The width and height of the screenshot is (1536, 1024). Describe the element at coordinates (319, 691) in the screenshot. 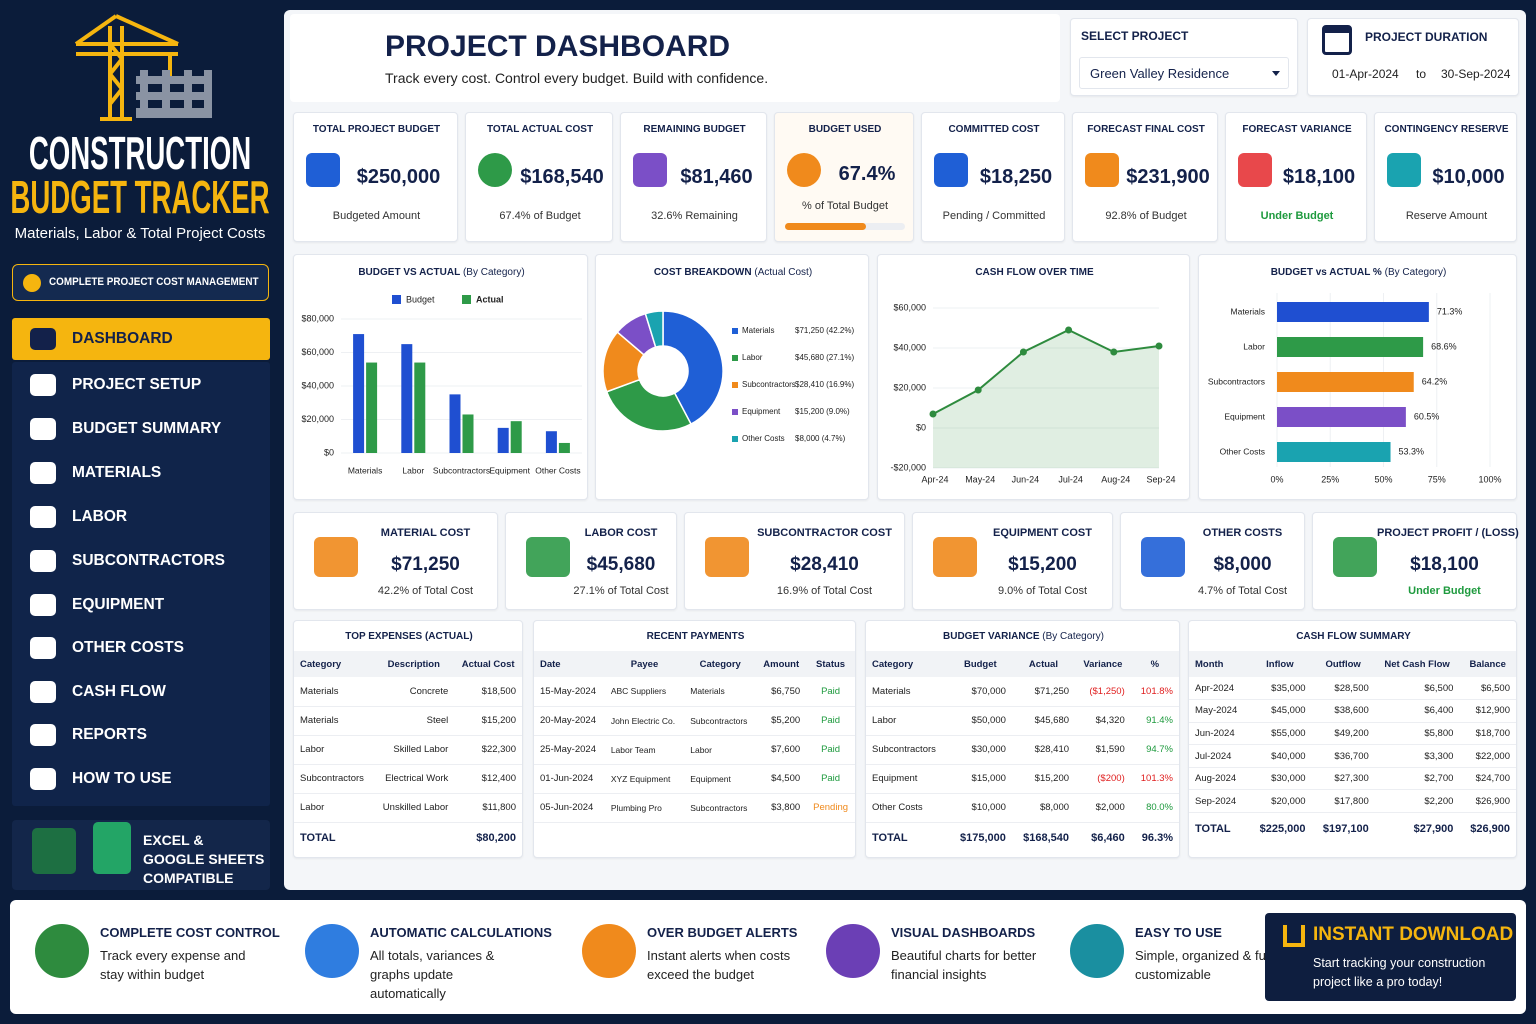

I see `table-cell: Materials` at that location.